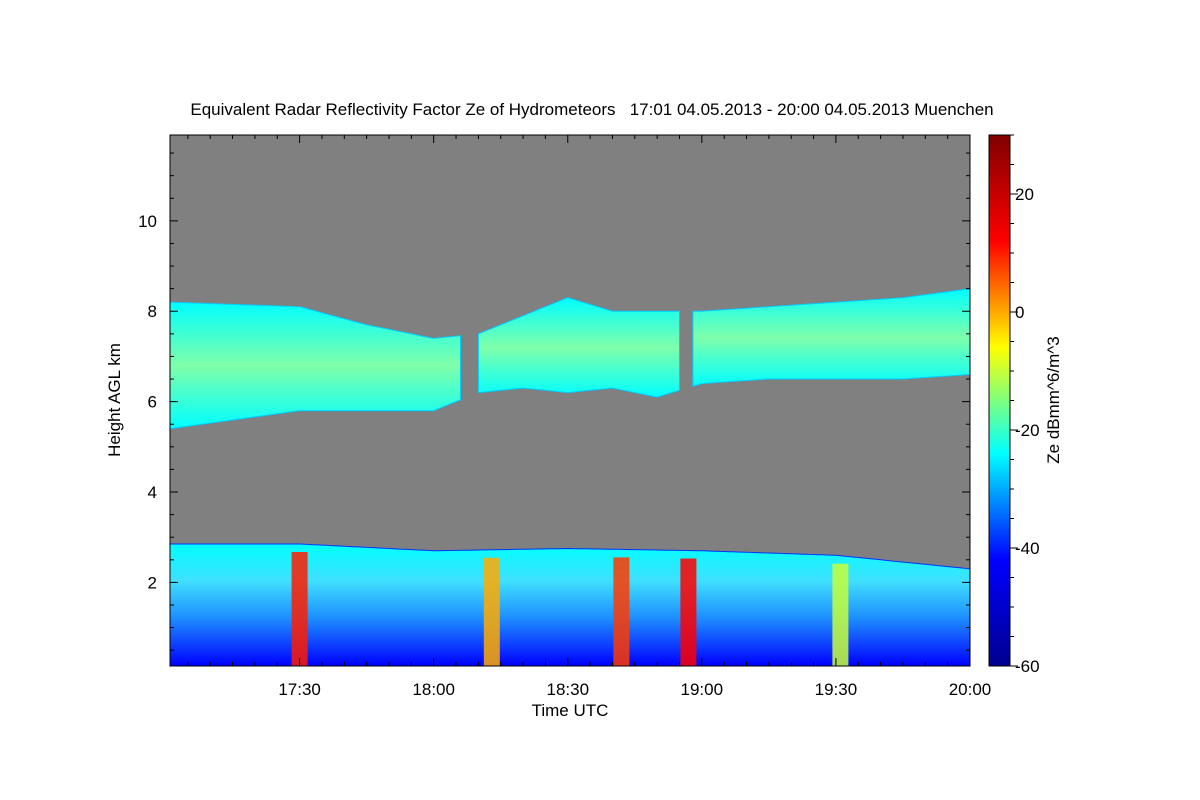 The image size is (1200, 800). What do you see at coordinates (970, 689) in the screenshot?
I see `x-tick-label: 20:00` at bounding box center [970, 689].